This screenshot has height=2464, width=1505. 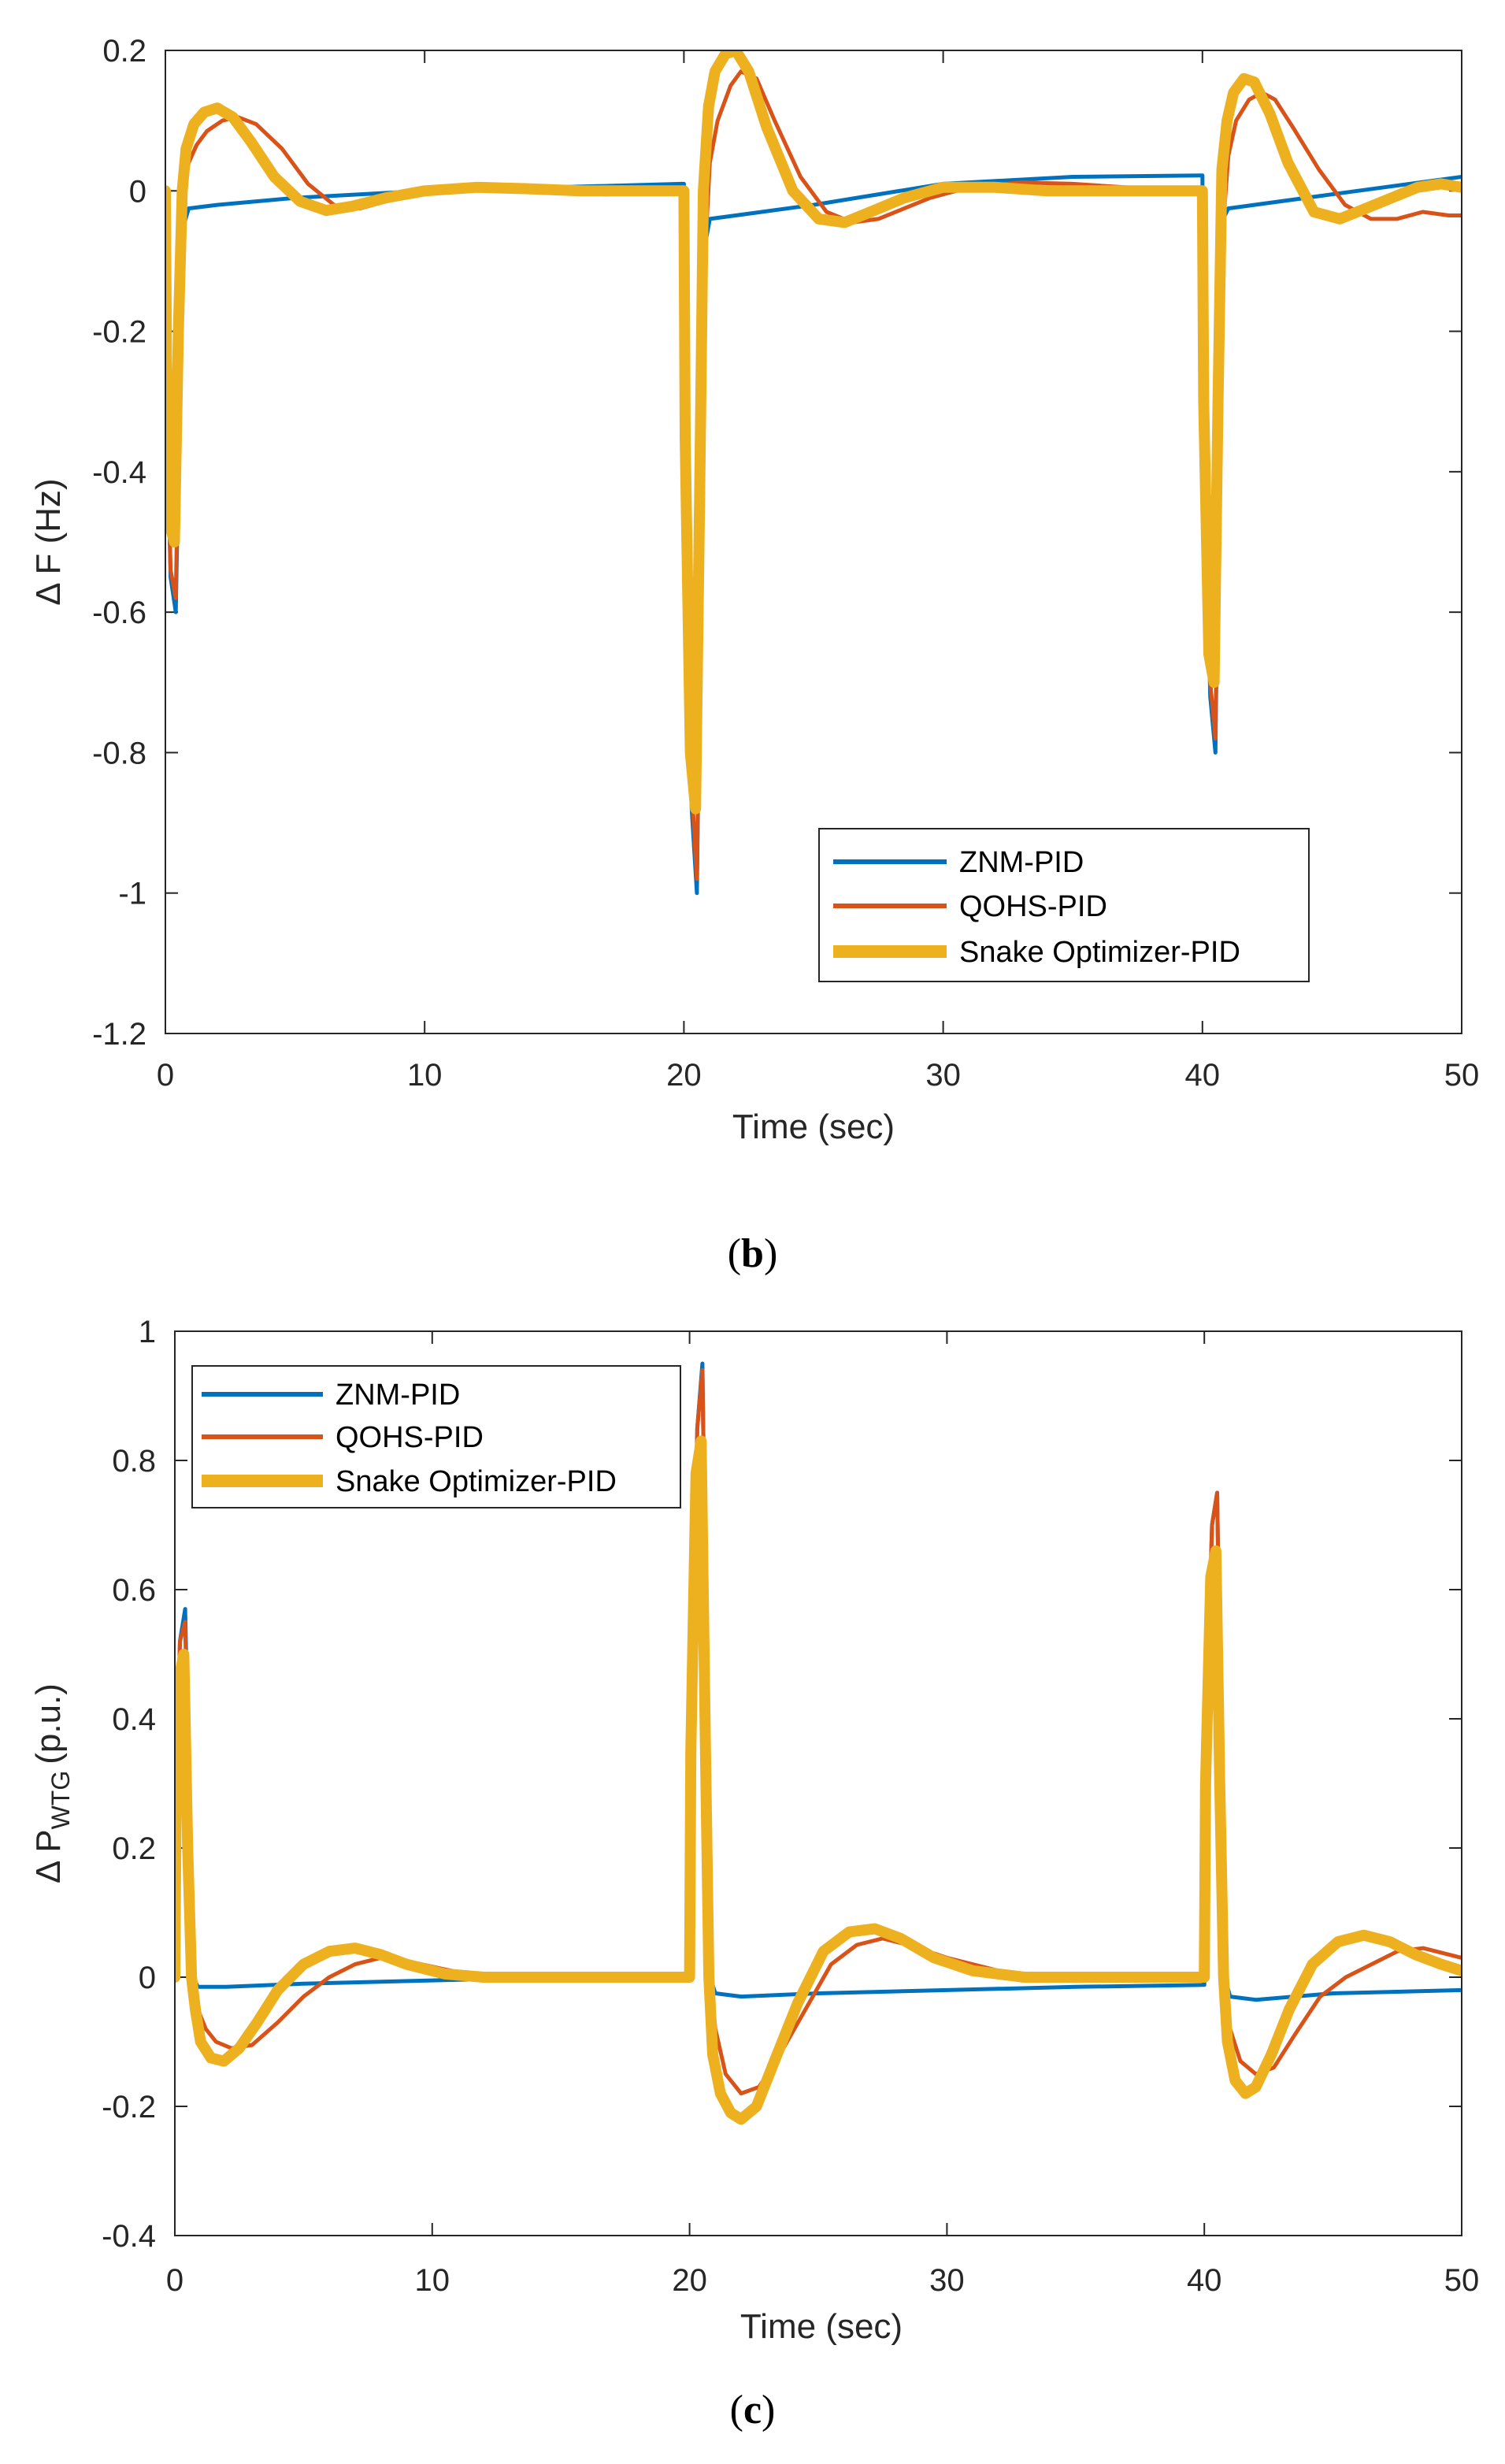 I want to click on y-tick-label: -1, so click(x=132, y=894).